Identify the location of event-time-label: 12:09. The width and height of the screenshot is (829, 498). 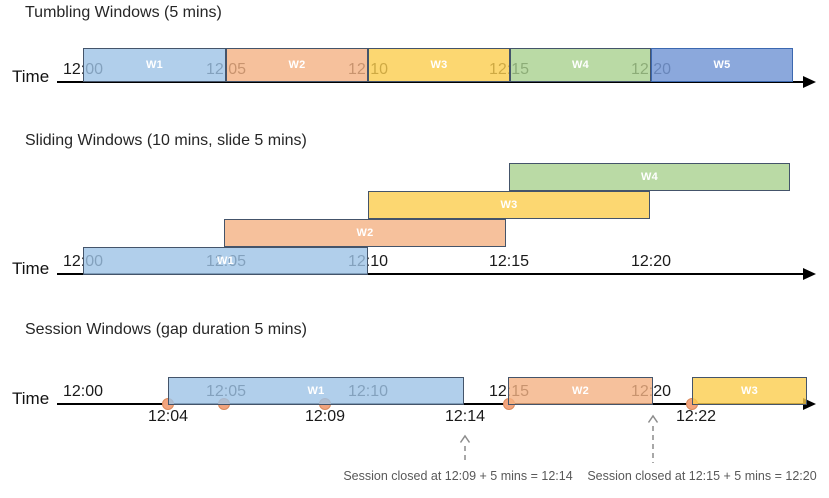
(325, 416).